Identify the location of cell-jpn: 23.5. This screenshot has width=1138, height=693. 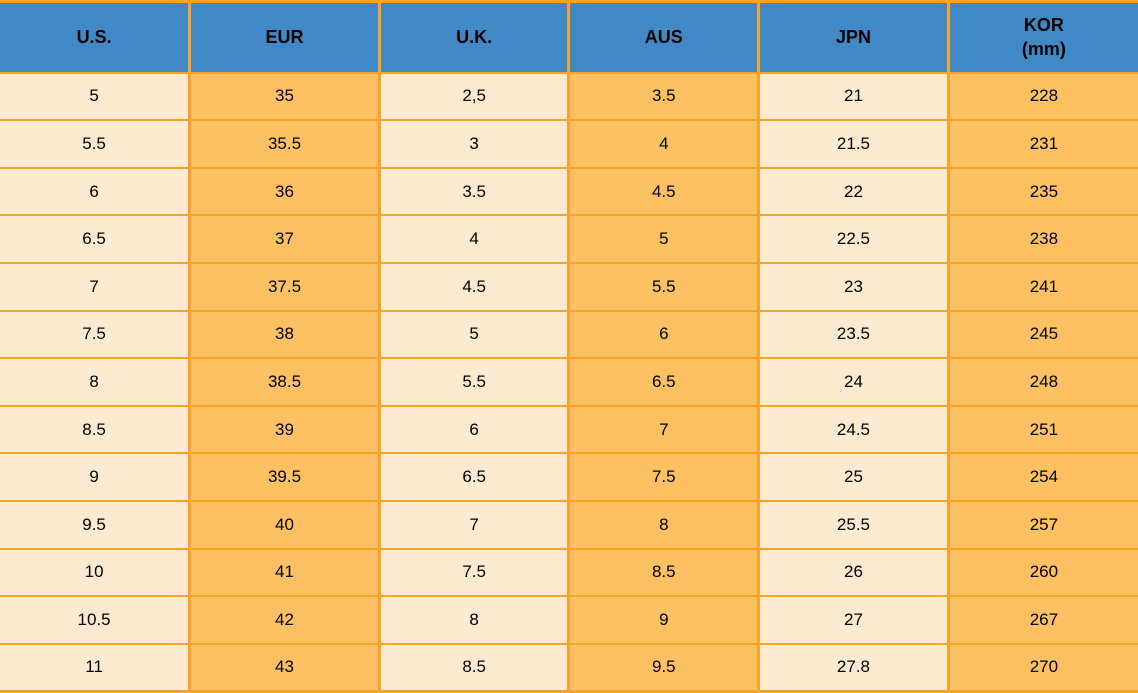
(853, 334).